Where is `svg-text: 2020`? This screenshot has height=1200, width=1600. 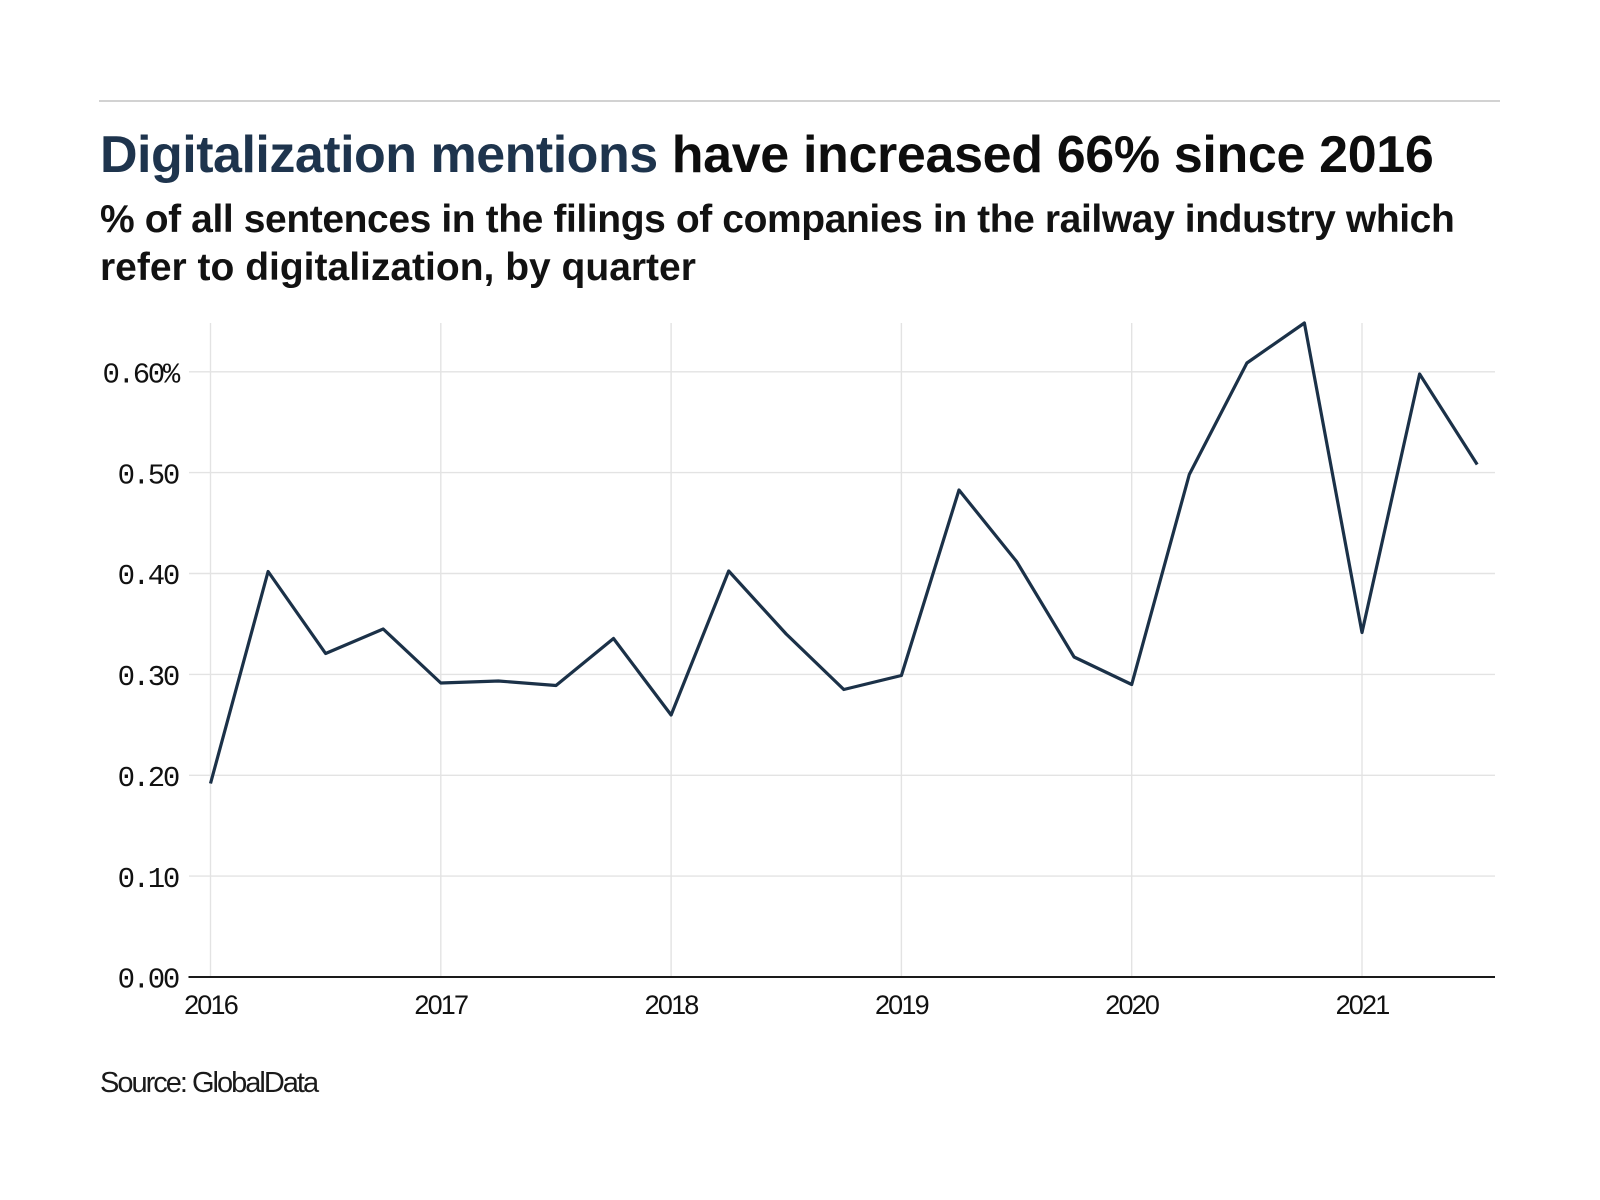 svg-text: 2020 is located at coordinates (1132, 1005).